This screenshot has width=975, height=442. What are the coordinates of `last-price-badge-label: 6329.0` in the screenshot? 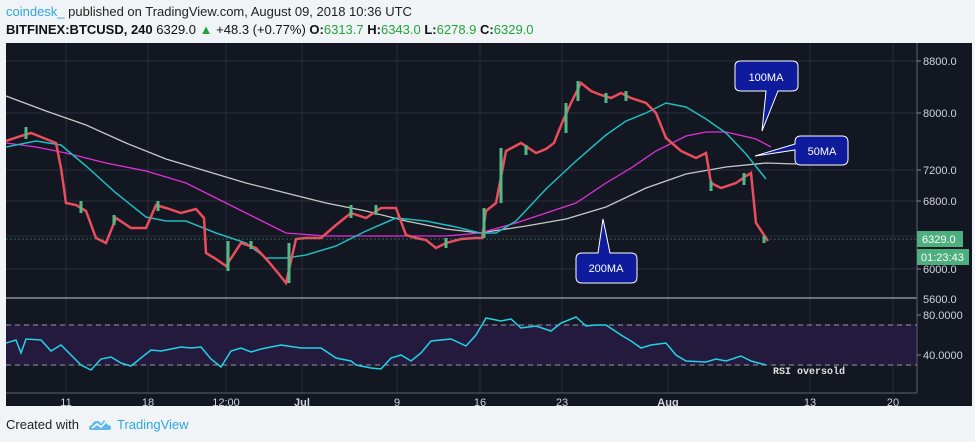 It's located at (939, 240).